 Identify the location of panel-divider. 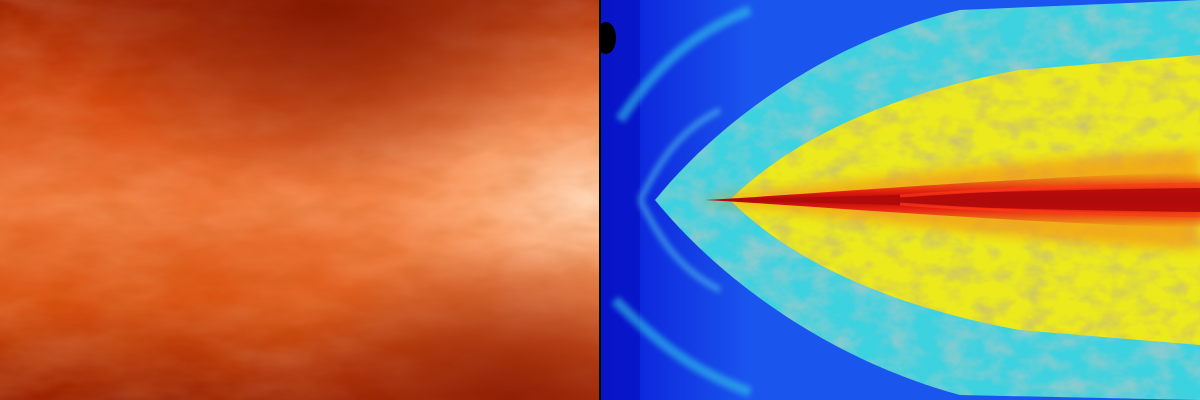
(600, 200).